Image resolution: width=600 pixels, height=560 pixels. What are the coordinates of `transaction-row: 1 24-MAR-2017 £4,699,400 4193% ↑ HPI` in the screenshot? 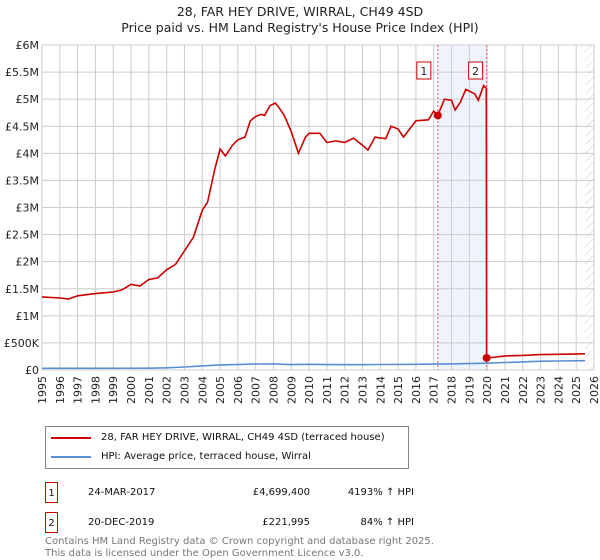 It's located at (245, 493).